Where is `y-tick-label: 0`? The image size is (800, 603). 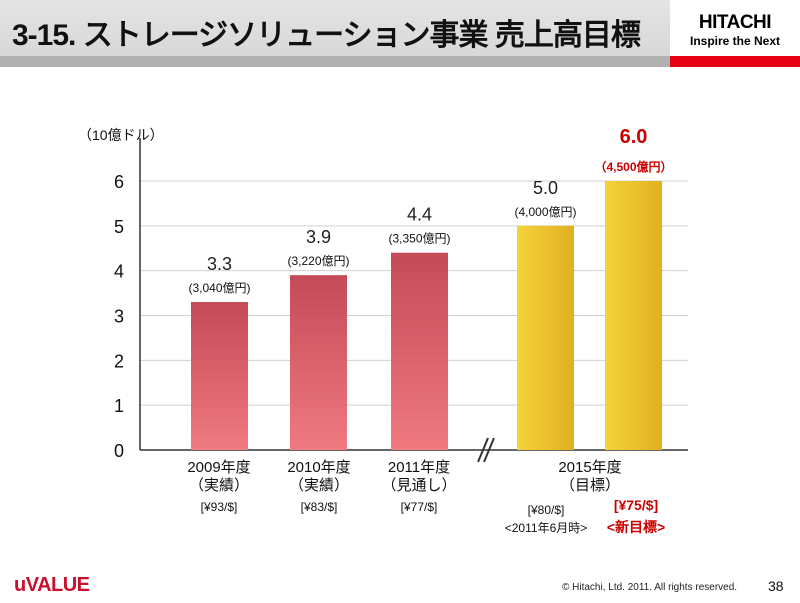
y-tick-label: 0 is located at coordinates (119, 451).